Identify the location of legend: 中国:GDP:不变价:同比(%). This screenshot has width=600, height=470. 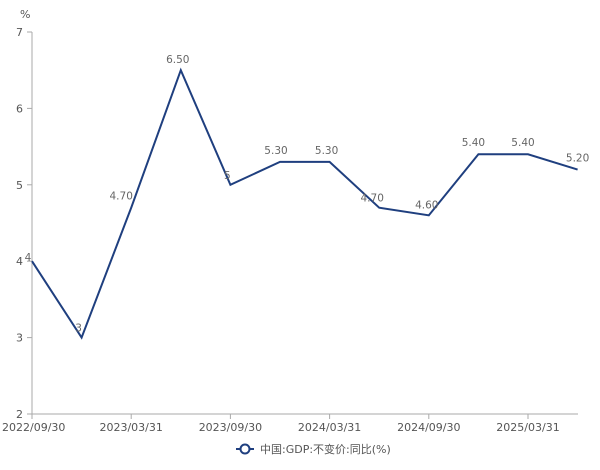
(313, 449).